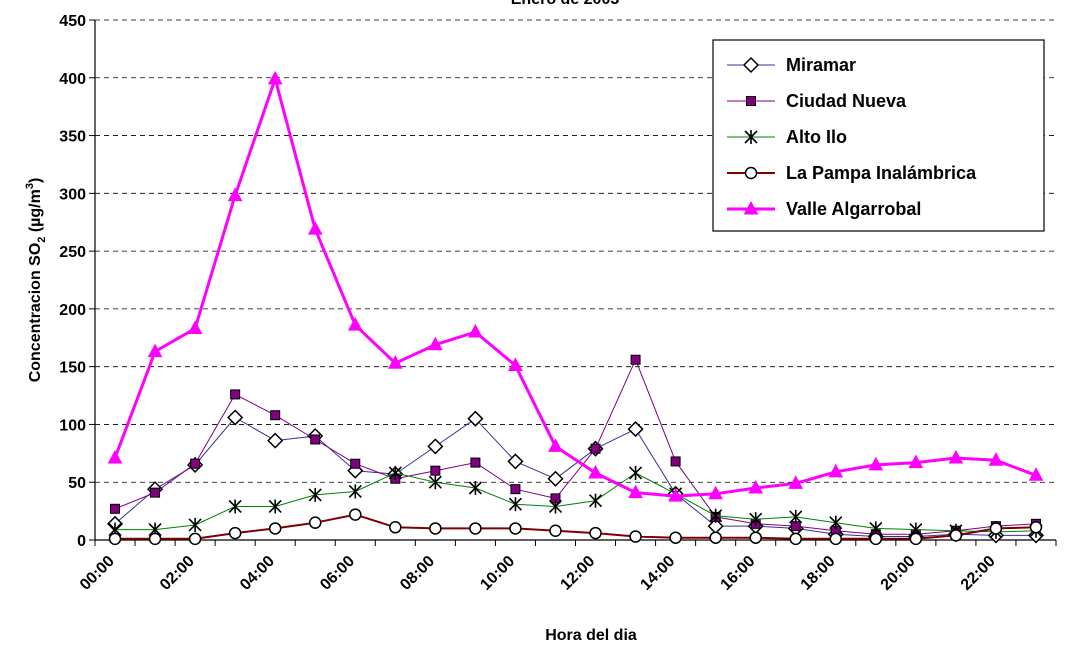 Image resolution: width=1074 pixels, height=646 pixels. I want to click on x-tick-label: 10:00, so click(497, 573).